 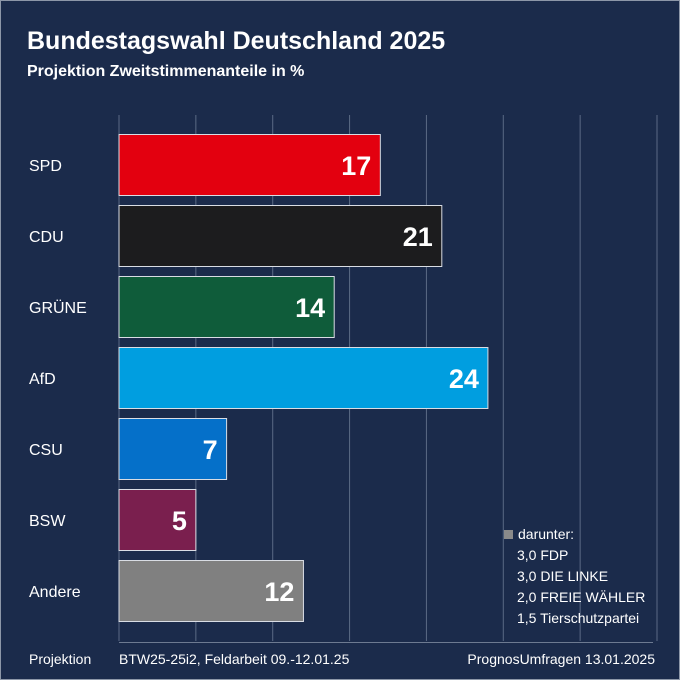 What do you see at coordinates (418, 237) in the screenshot?
I see `value-label: 21` at bounding box center [418, 237].